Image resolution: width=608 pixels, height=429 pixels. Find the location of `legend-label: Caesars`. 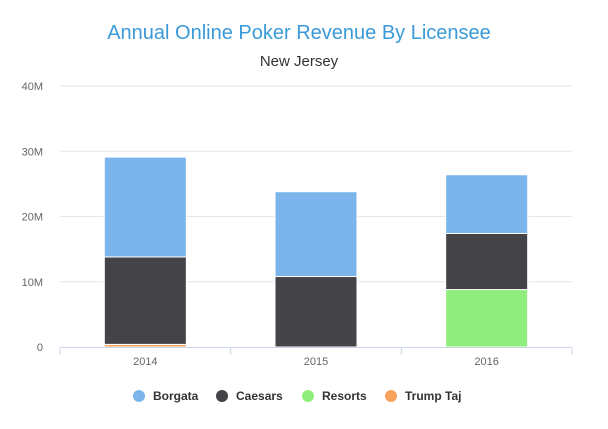

legend-label: Caesars is located at coordinates (259, 396).